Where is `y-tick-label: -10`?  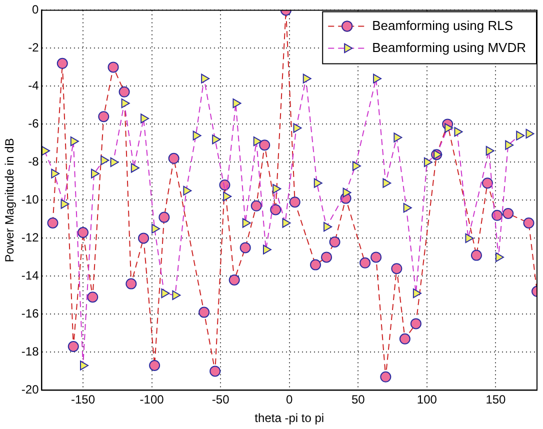 y-tick-label: -10 is located at coordinates (30, 199).